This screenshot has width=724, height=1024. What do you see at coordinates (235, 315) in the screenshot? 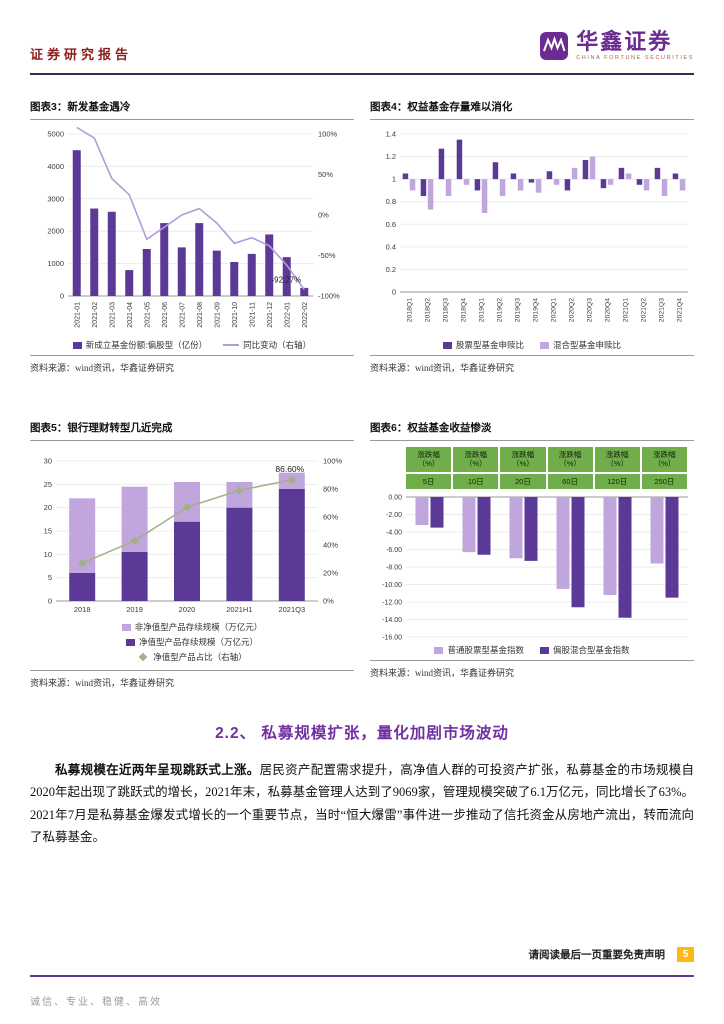
I see `svg-text: 2021-10` at bounding box center [235, 315].